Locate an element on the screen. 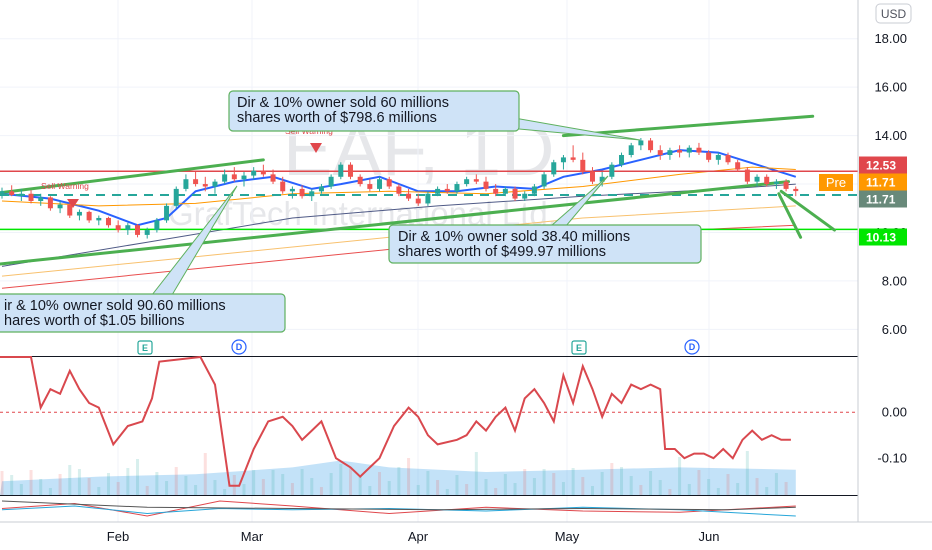  time-tick-label: May is located at coordinates (567, 536).